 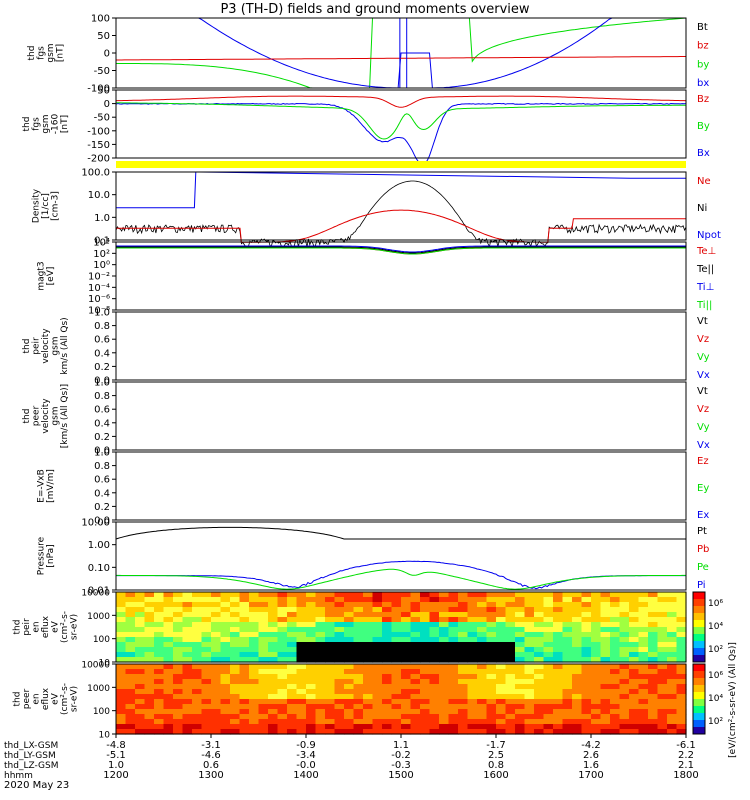 What do you see at coordinates (590, 775) in the screenshot?
I see `x-tick-label: 1700` at bounding box center [590, 775].